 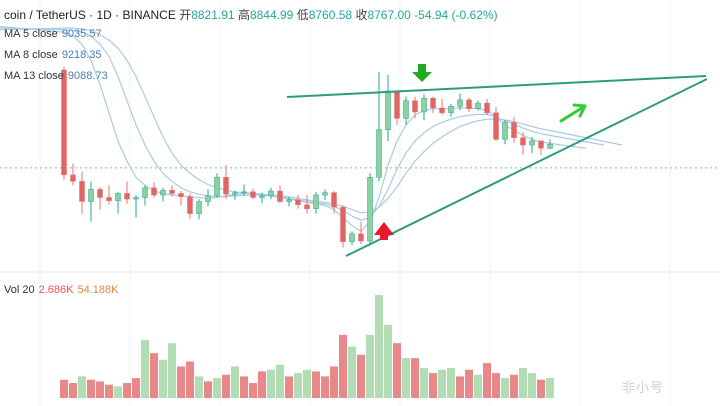 I want to click on low-value: 8760.58, so click(x=330, y=15).